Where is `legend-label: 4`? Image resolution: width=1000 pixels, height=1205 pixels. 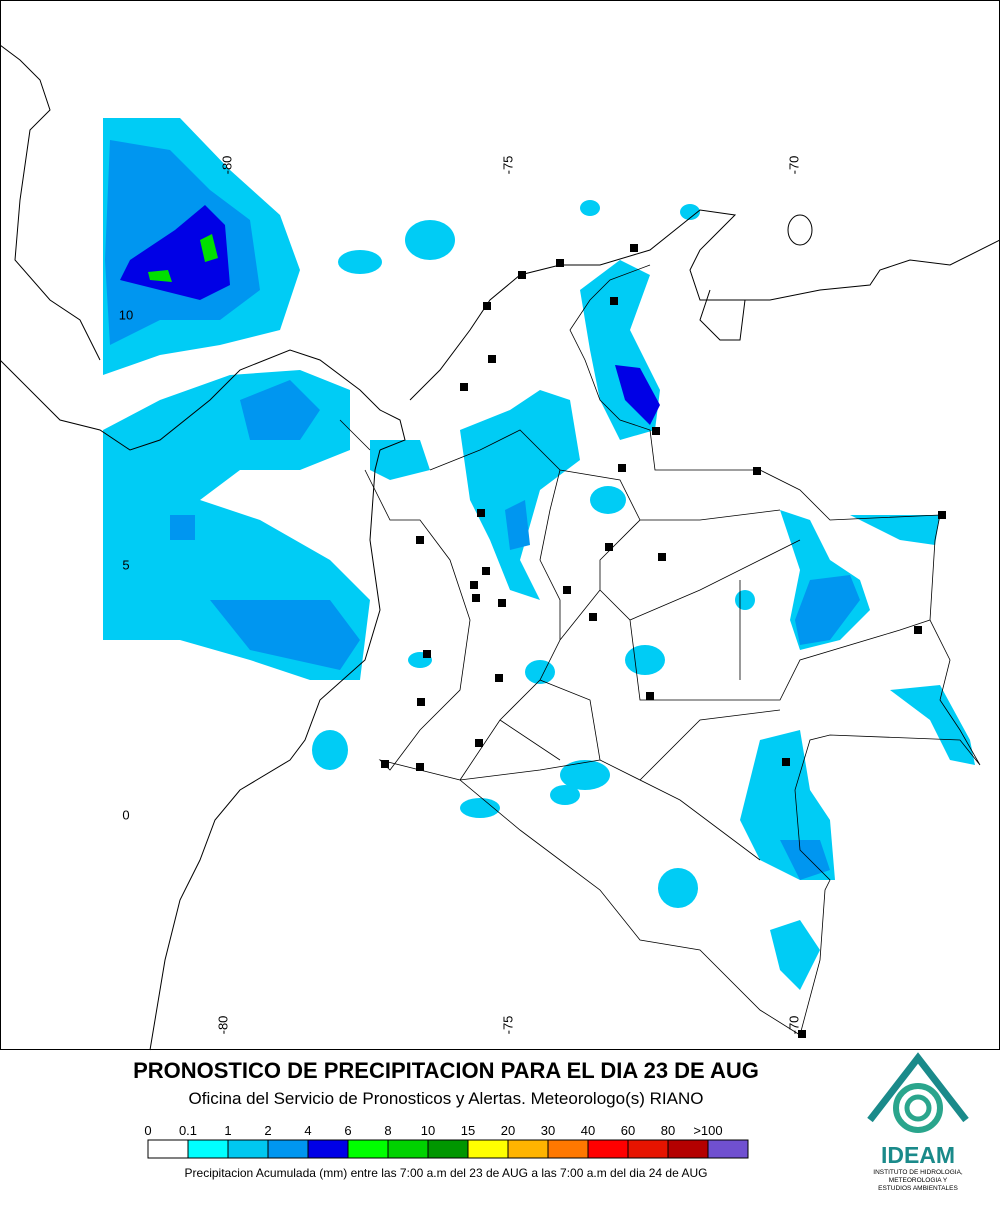
legend-label: 4 is located at coordinates (307, 1130).